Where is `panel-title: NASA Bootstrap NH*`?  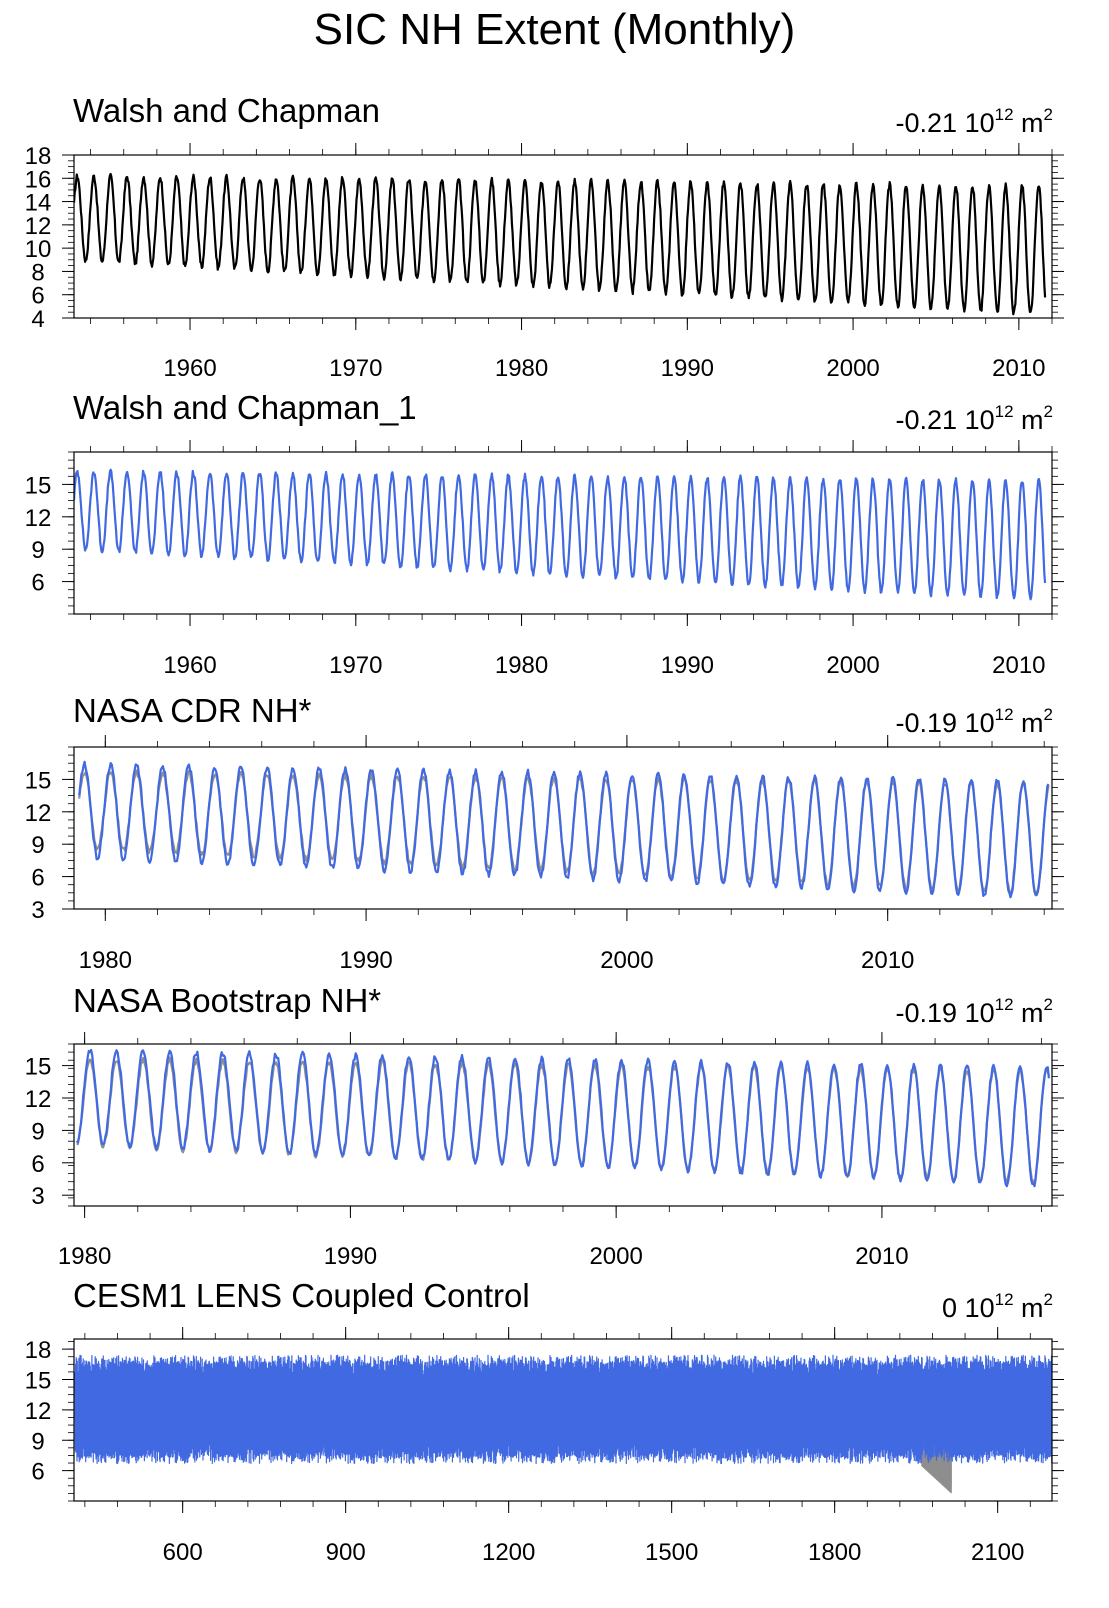
panel-title: NASA Bootstrap NH* is located at coordinates (227, 1000).